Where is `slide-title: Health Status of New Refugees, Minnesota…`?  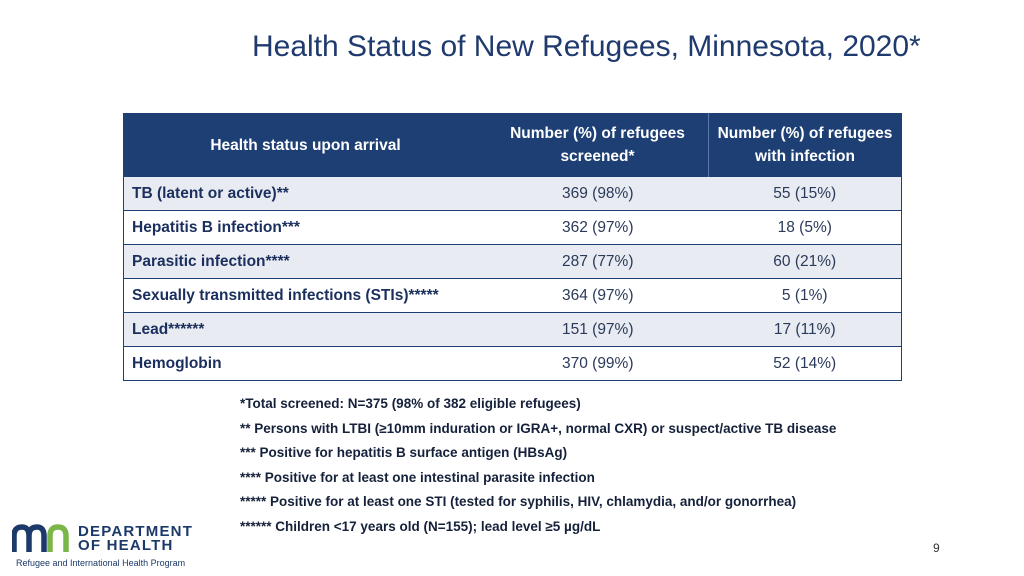 slide-title: Health Status of New Refugees, Minnesota… is located at coordinates (586, 46).